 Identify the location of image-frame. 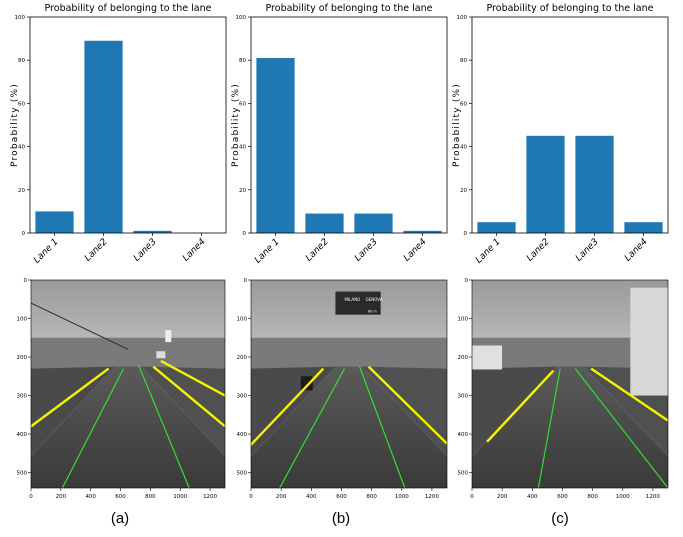
(570, 384).